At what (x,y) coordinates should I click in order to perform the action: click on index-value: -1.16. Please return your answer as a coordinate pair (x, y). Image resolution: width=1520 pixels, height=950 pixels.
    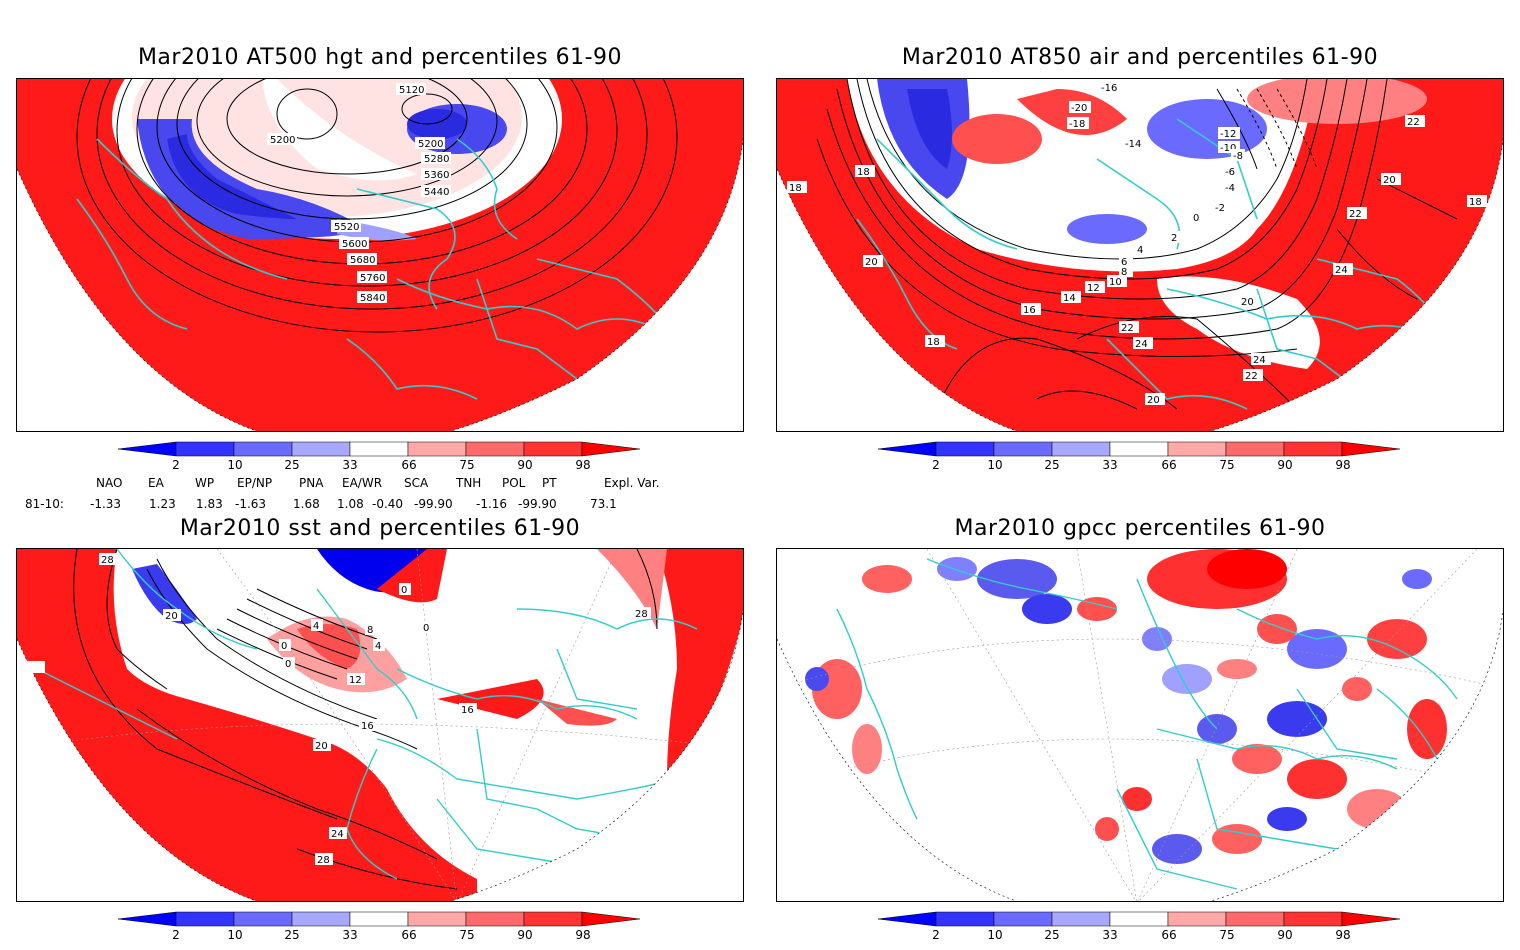
    Looking at the image, I should click on (492, 504).